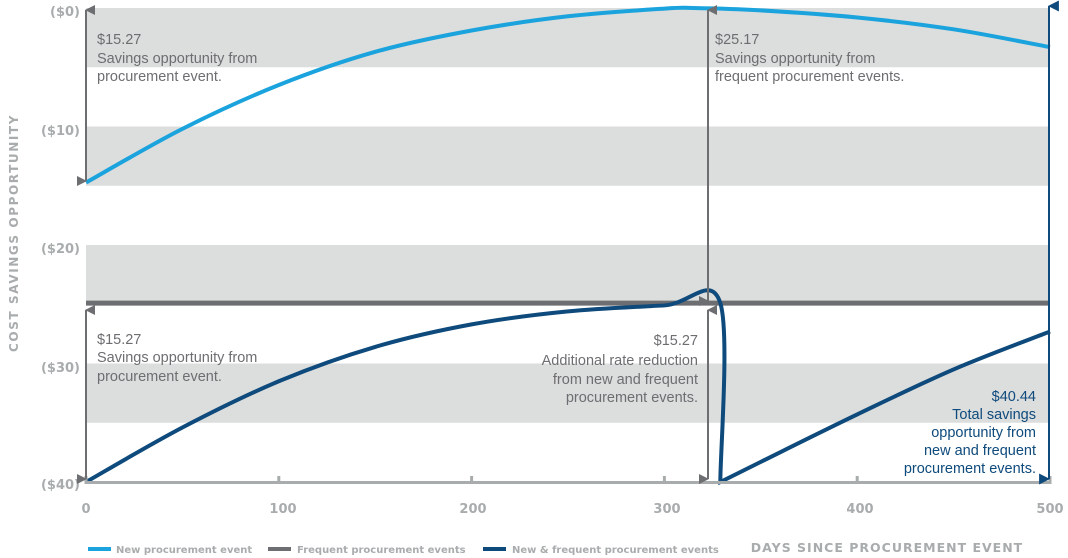 The image size is (1068, 558). What do you see at coordinates (472, 509) in the screenshot?
I see `x-tick-label: 200` at bounding box center [472, 509].